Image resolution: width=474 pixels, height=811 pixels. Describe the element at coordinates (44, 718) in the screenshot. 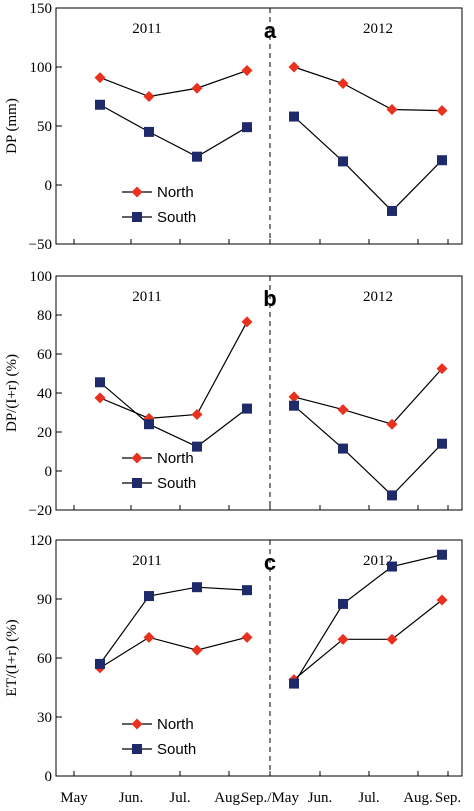

I see `y-tick-label: 30` at that location.